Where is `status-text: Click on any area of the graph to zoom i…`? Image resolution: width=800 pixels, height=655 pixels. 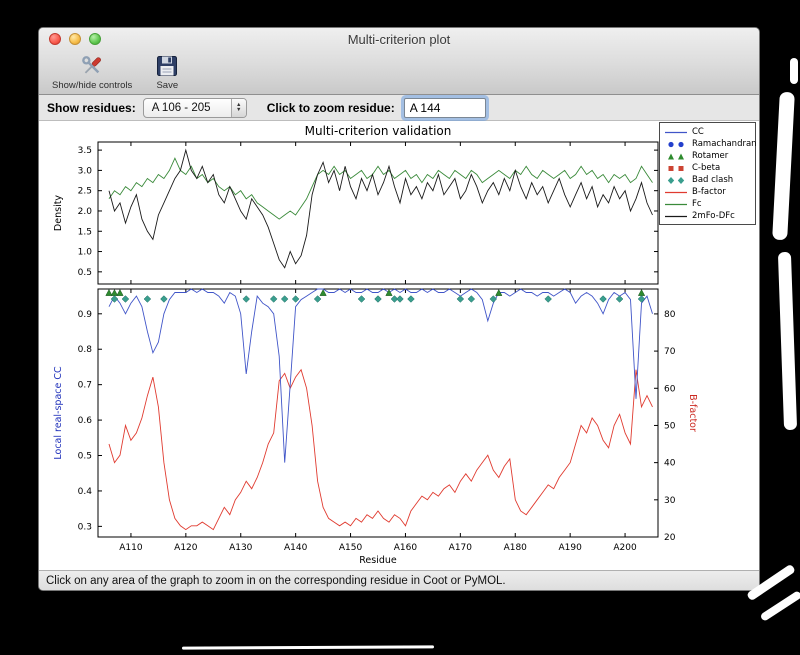
status-text: Click on any area of the graph to zoom i… is located at coordinates (276, 580).